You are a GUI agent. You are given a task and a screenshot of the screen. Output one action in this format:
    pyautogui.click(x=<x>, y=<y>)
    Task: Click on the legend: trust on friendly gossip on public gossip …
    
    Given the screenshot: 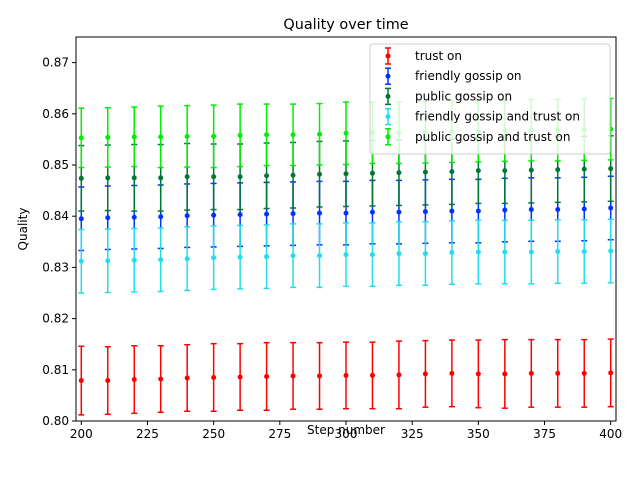 What is the action you would take?
    pyautogui.click(x=490, y=99)
    